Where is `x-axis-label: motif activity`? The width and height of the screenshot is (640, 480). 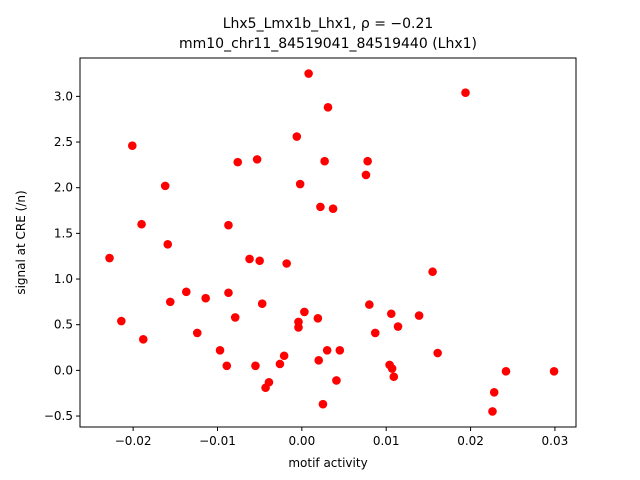 x-axis-label: motif activity is located at coordinates (327, 463).